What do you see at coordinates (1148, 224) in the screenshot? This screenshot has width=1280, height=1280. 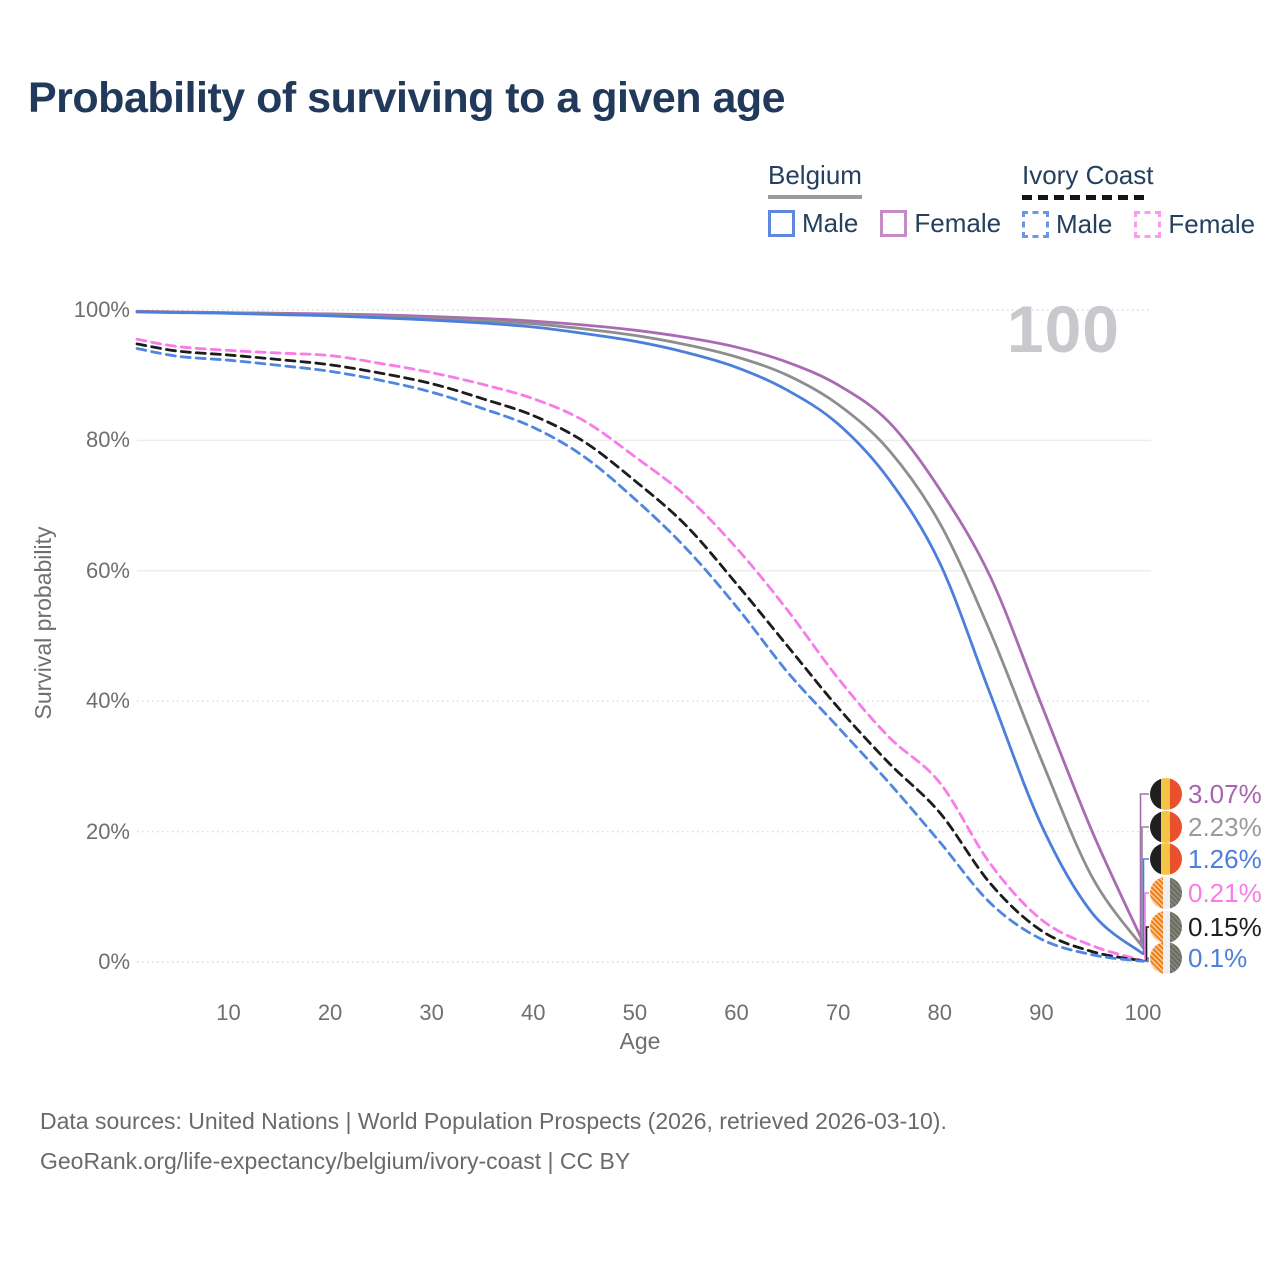 I see `ivory-coast-female-swatch-icon` at bounding box center [1148, 224].